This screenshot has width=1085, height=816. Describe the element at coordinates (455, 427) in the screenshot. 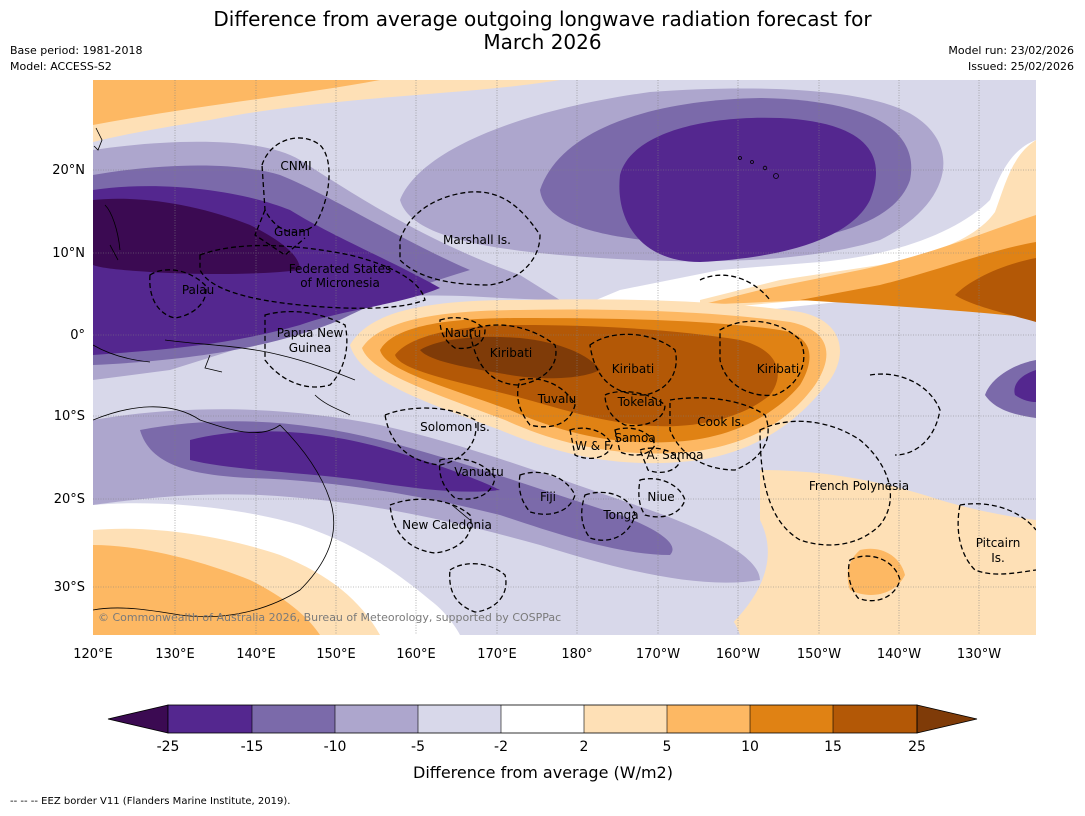

I see `label-solomon: Solomon Is.` at that location.